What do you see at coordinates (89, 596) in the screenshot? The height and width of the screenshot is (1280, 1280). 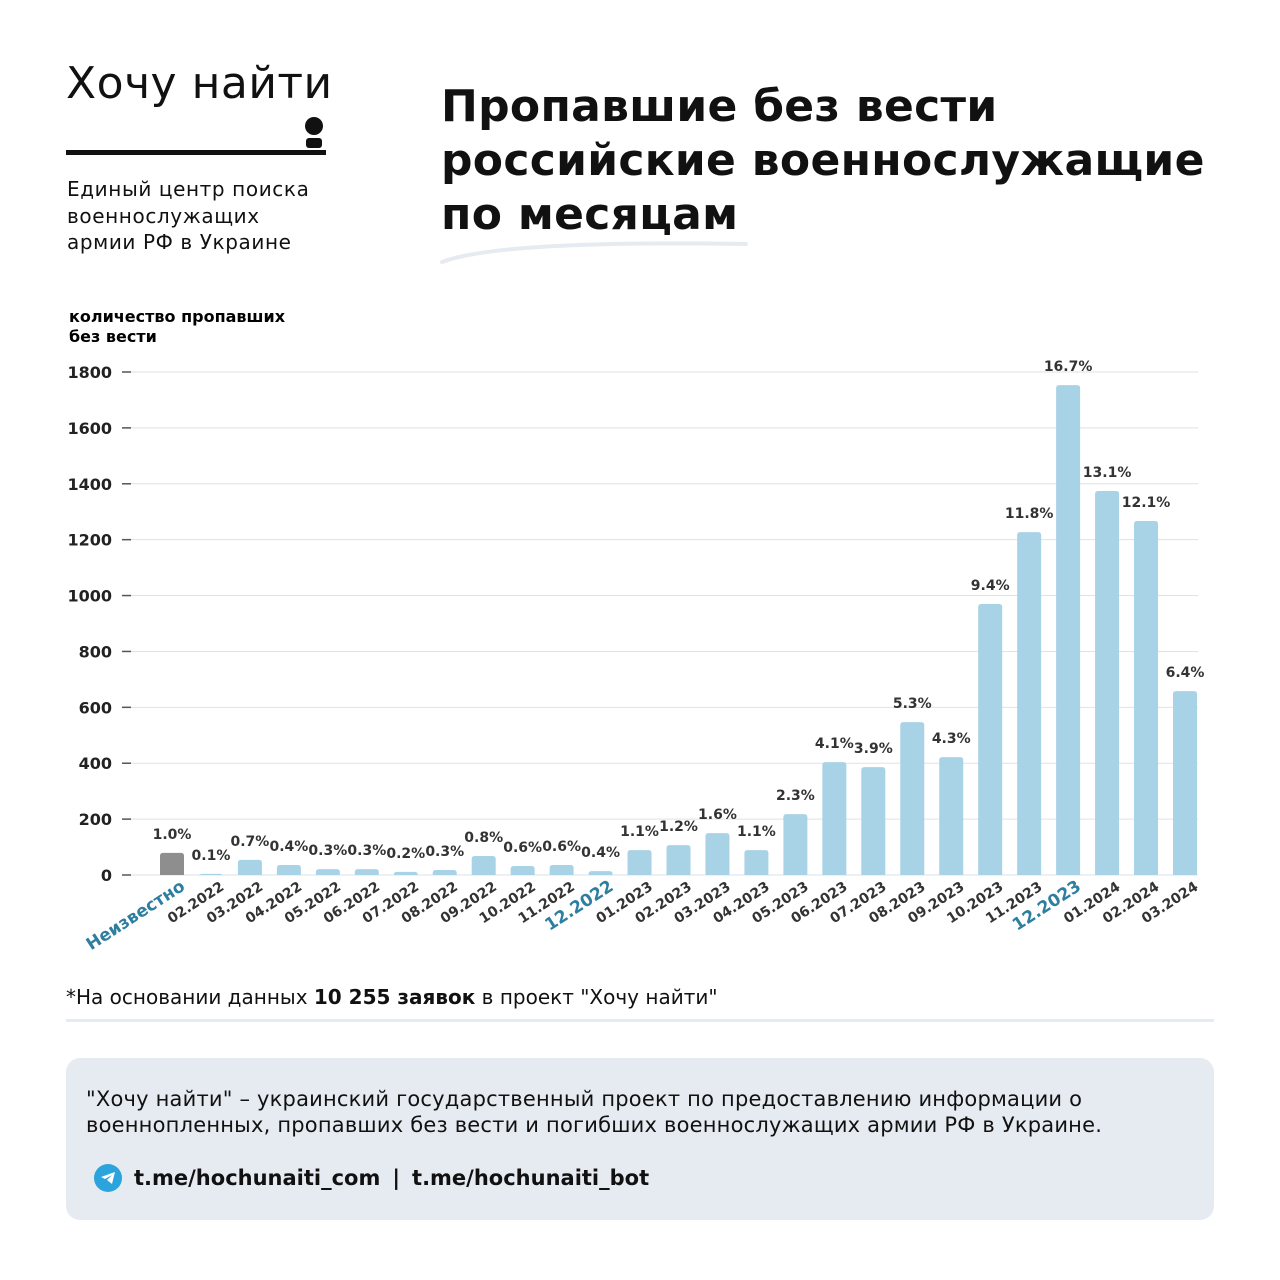 I see `y-tick-label: 1000` at bounding box center [89, 596].